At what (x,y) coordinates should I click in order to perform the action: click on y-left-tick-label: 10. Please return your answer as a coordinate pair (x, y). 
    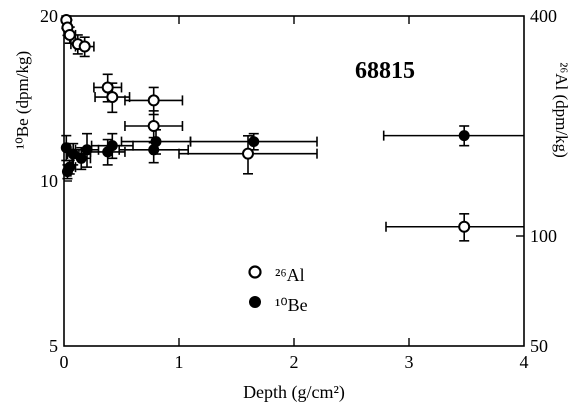
    Looking at the image, I should click on (49, 181).